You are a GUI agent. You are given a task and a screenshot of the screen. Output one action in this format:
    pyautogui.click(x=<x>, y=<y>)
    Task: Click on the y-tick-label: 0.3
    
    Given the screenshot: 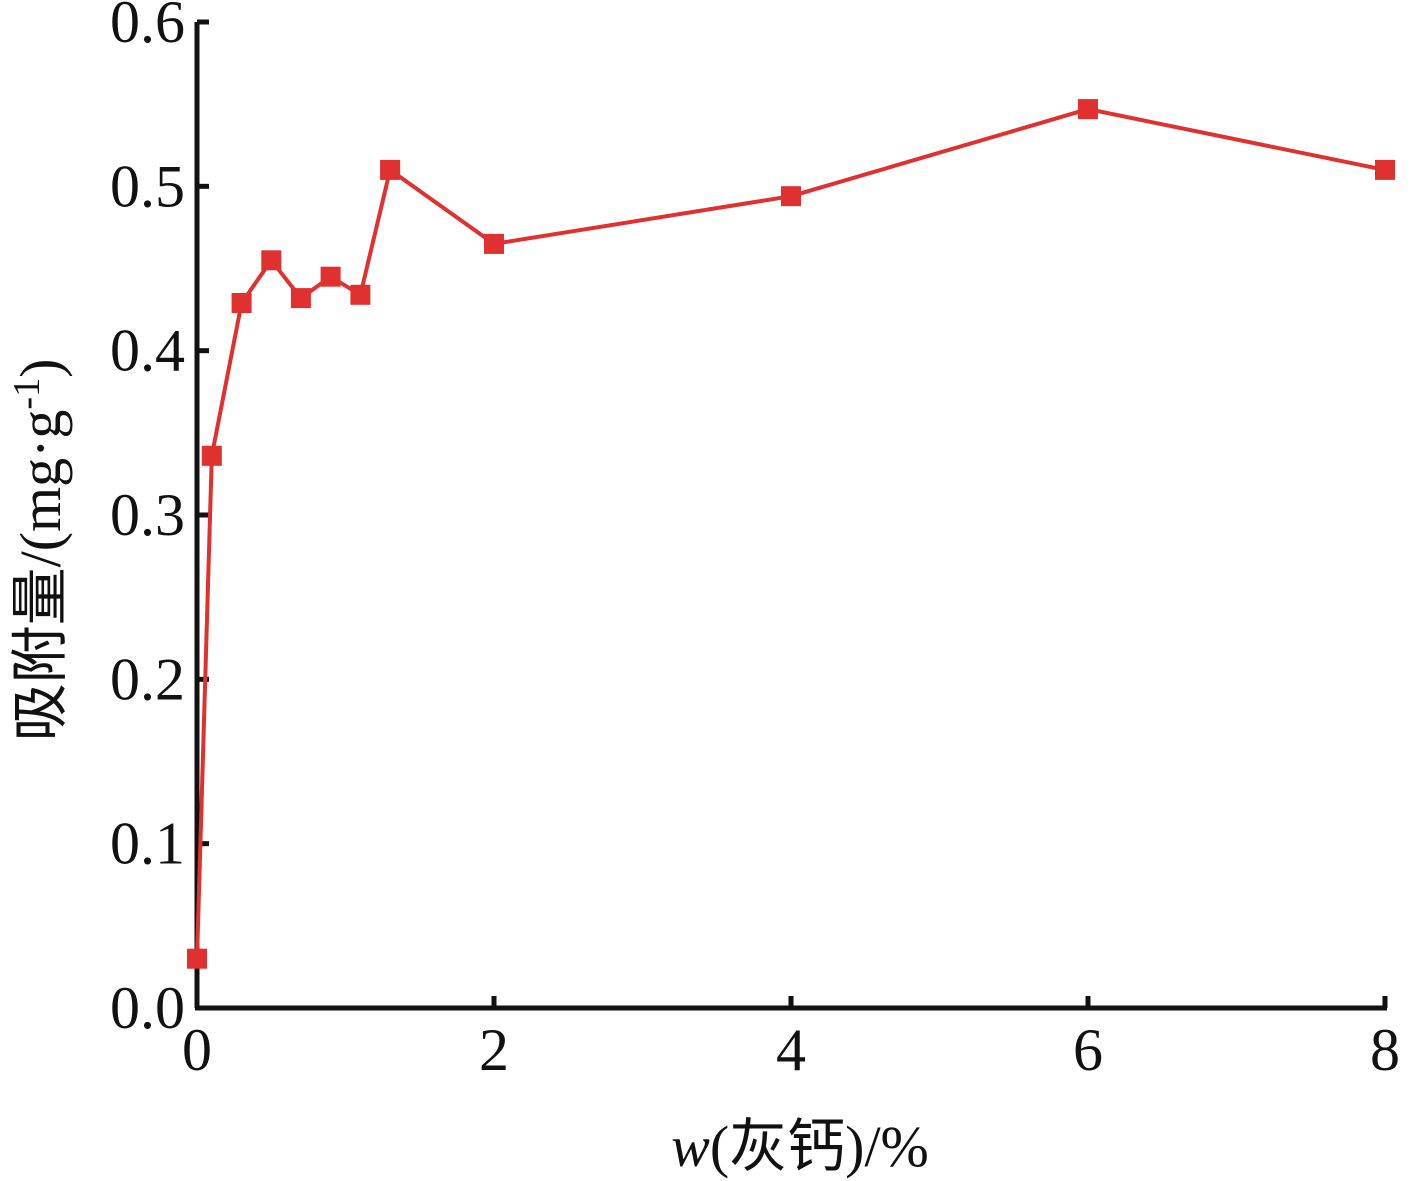 What is the action you would take?
    pyautogui.click(x=147, y=515)
    